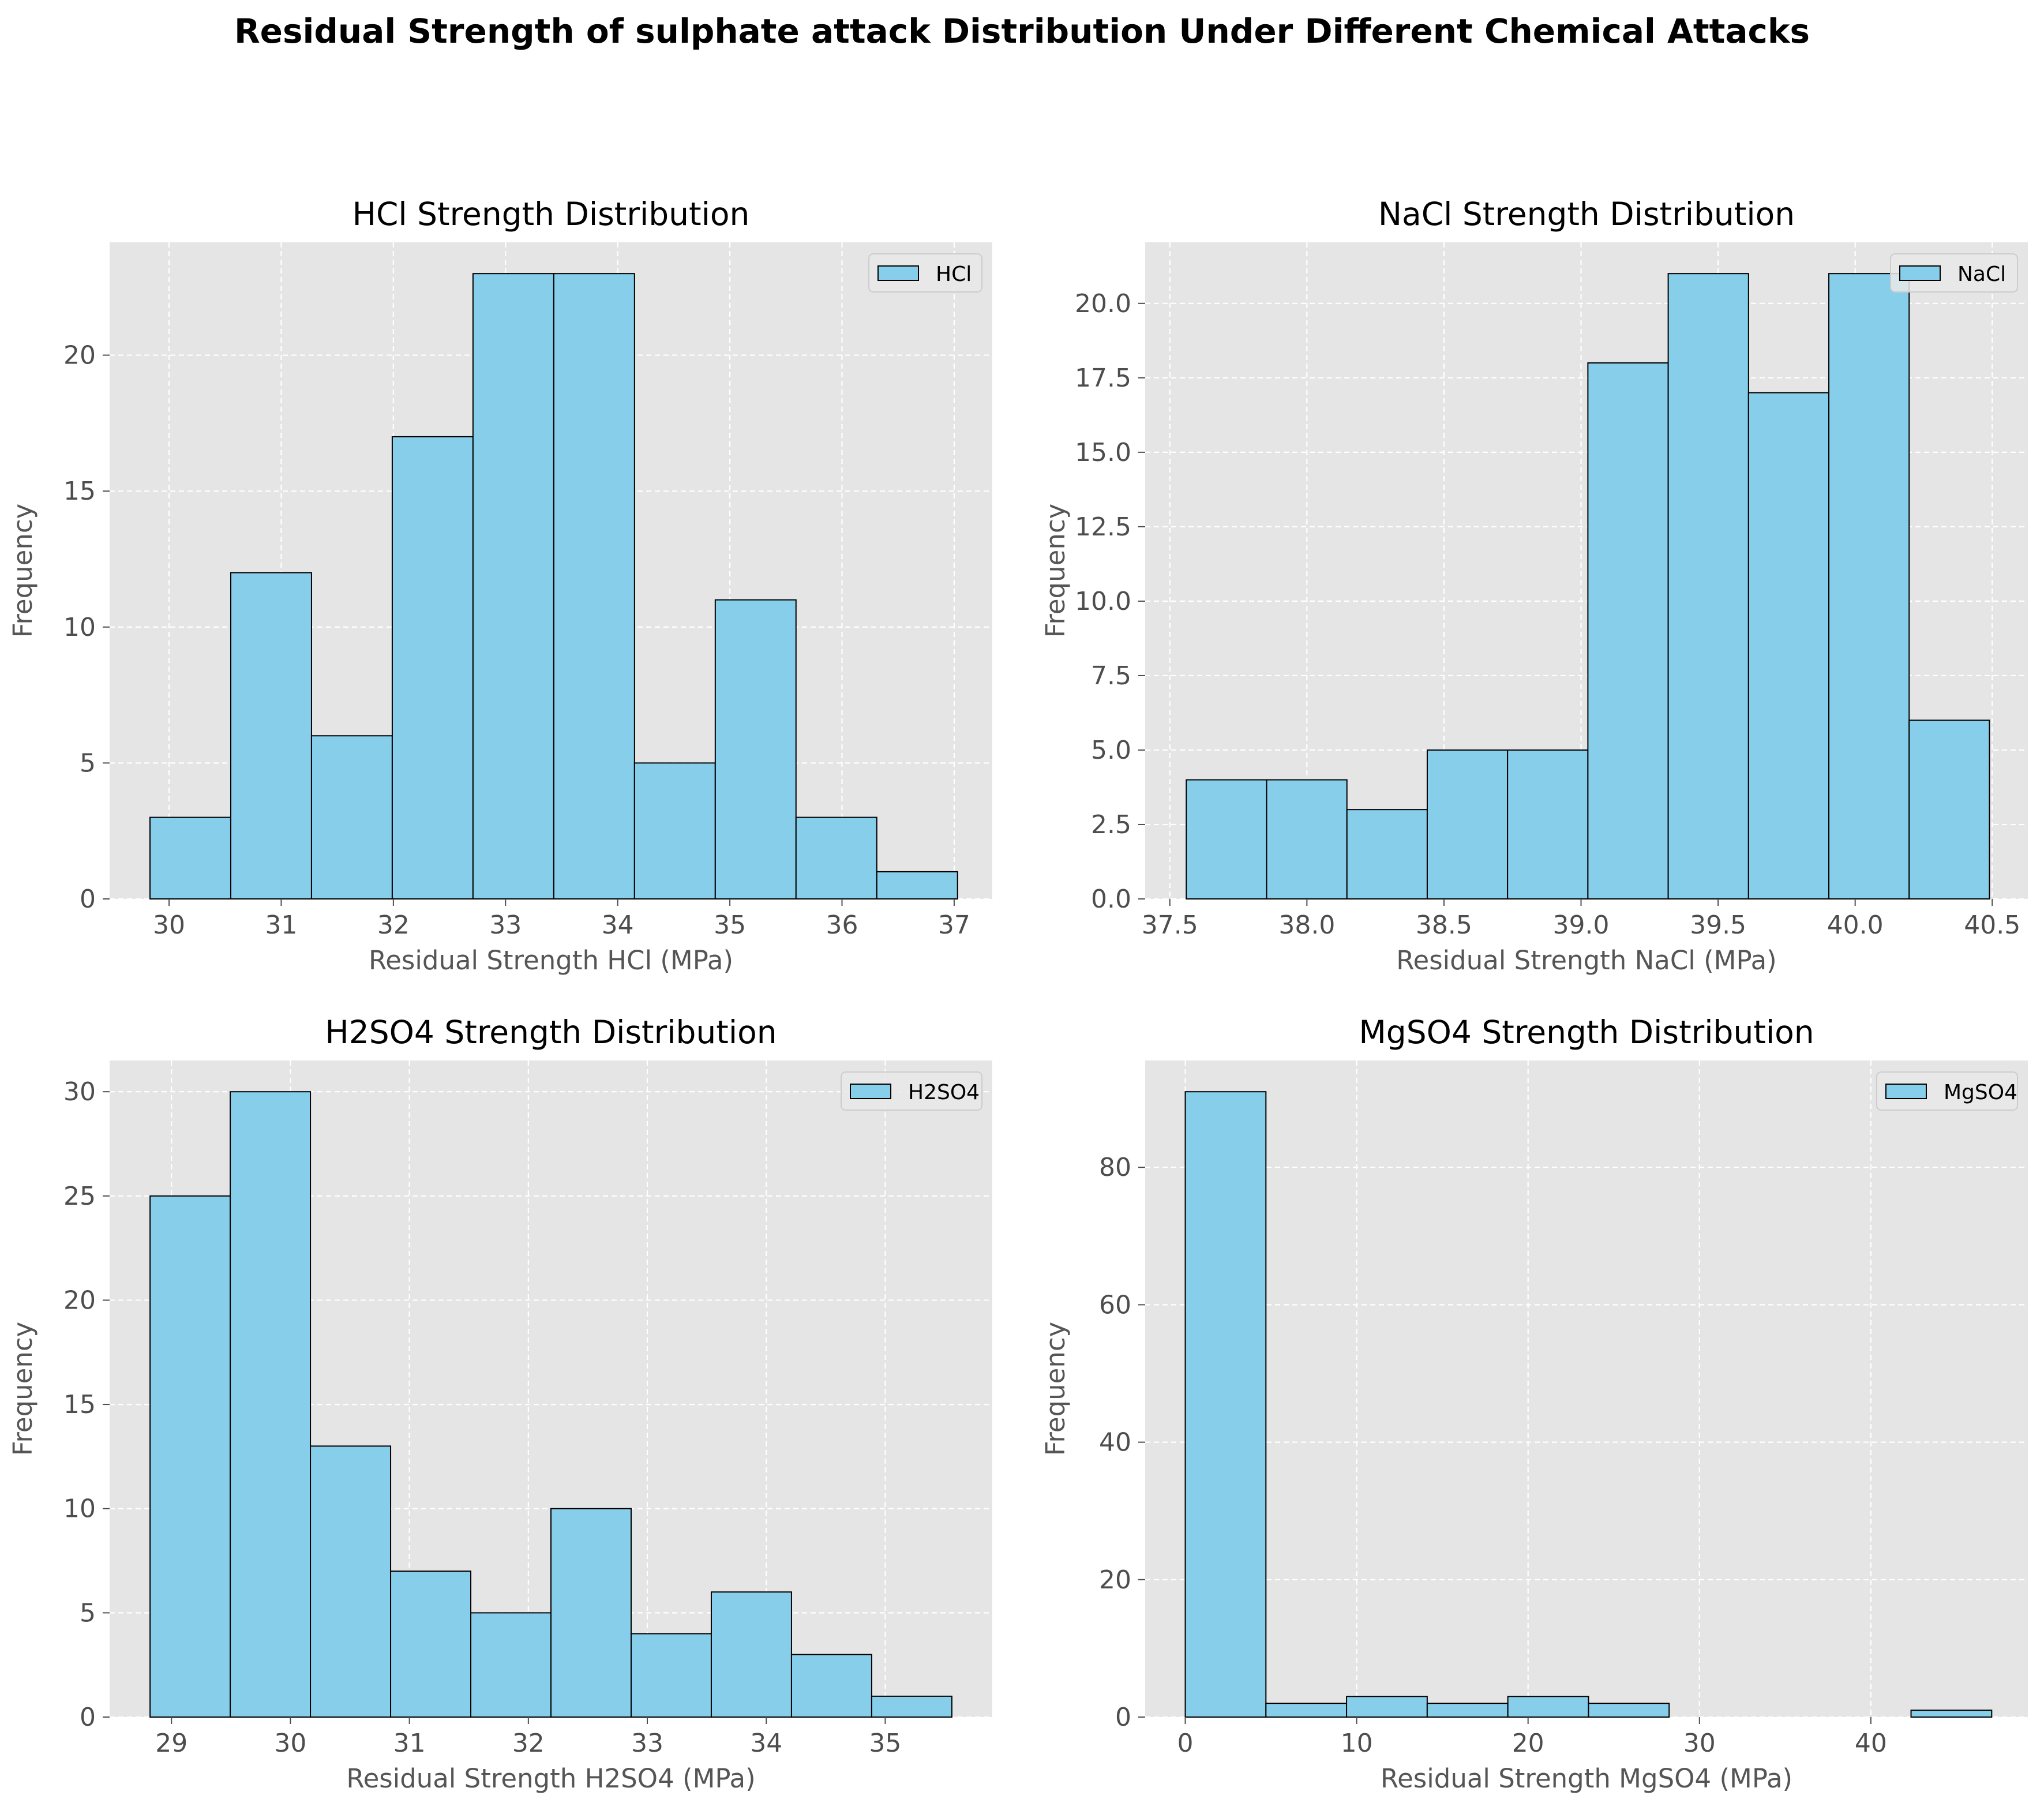 The width and height of the screenshot is (2044, 1814). What do you see at coordinates (647, 1743) in the screenshot?
I see `h2so4-x-tick-label: 33` at bounding box center [647, 1743].